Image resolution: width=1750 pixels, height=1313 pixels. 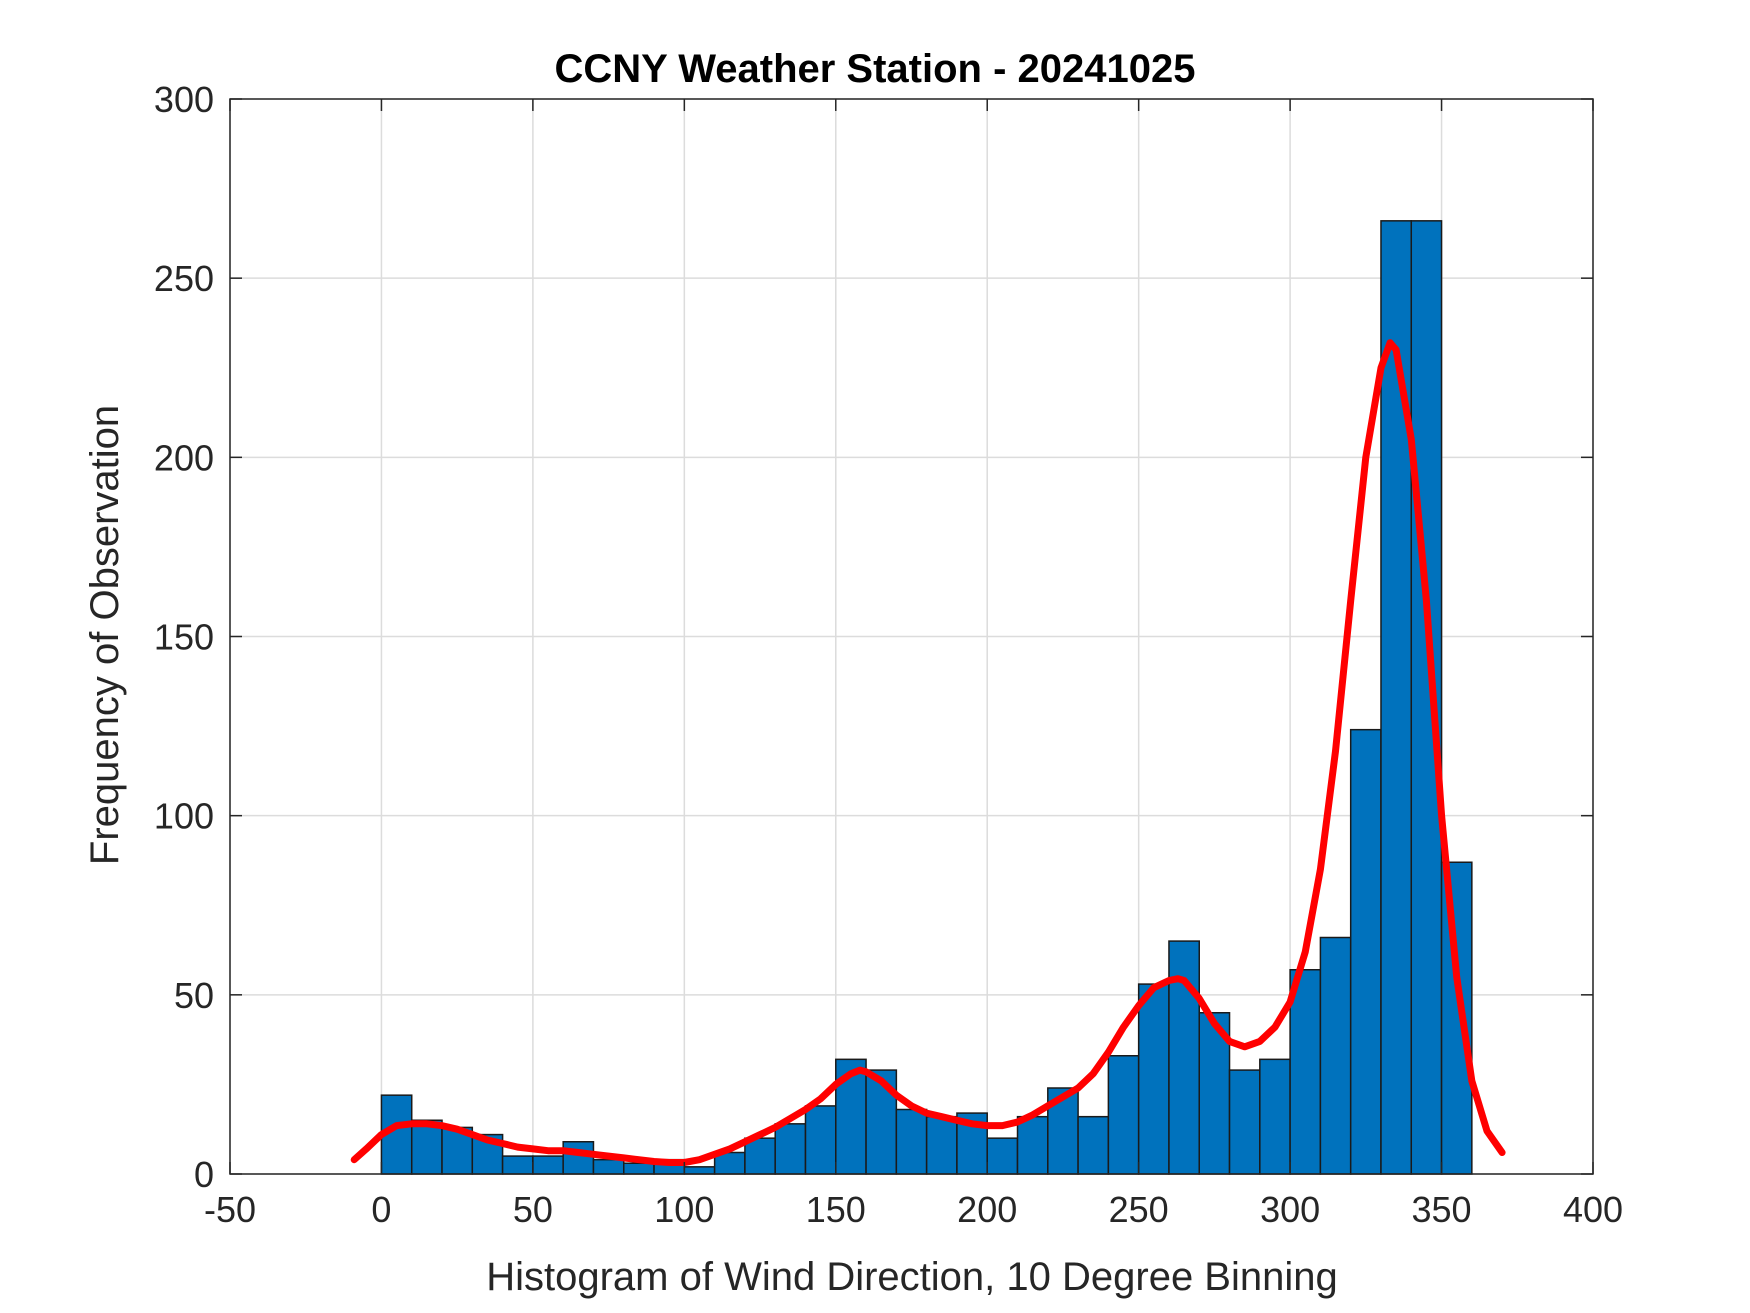 What do you see at coordinates (1593, 1209) in the screenshot?
I see `x-tick-label: 400` at bounding box center [1593, 1209].